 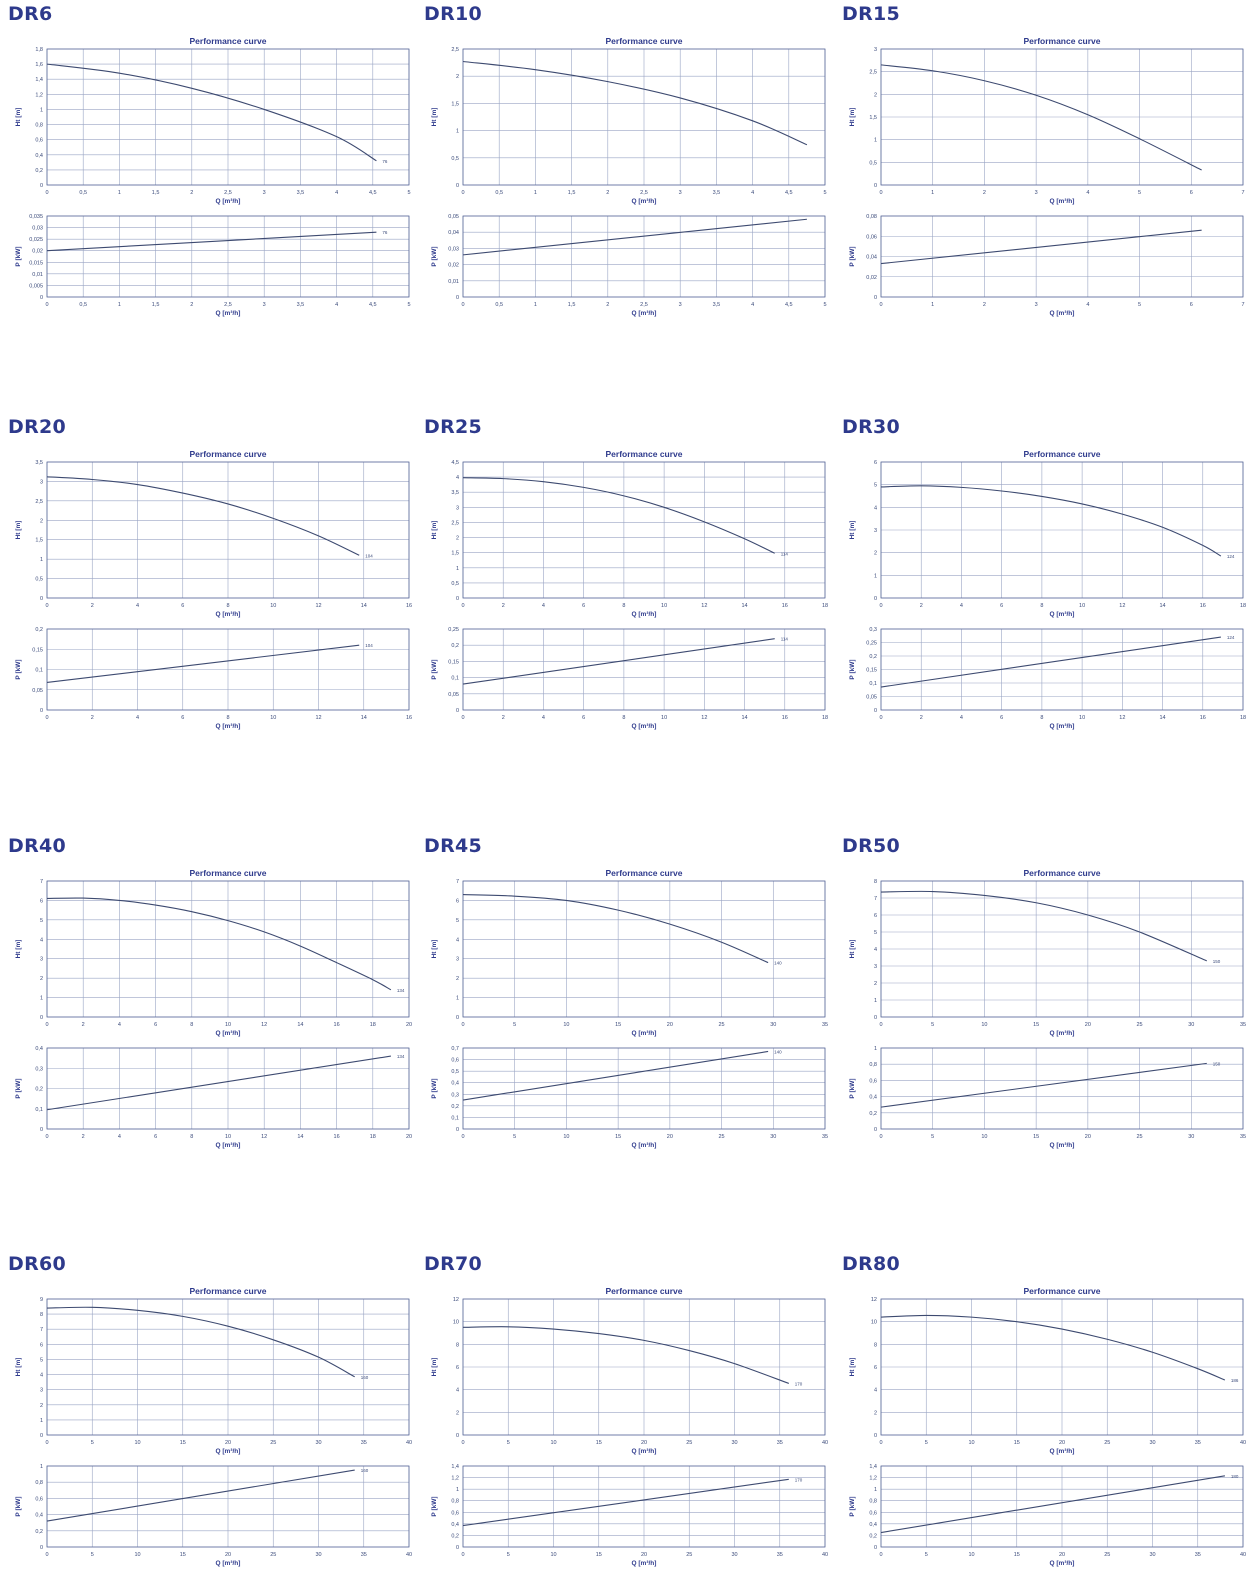 What do you see at coordinates (799, 1479) in the screenshot?
I see `curve-end-label: 170` at bounding box center [799, 1479].